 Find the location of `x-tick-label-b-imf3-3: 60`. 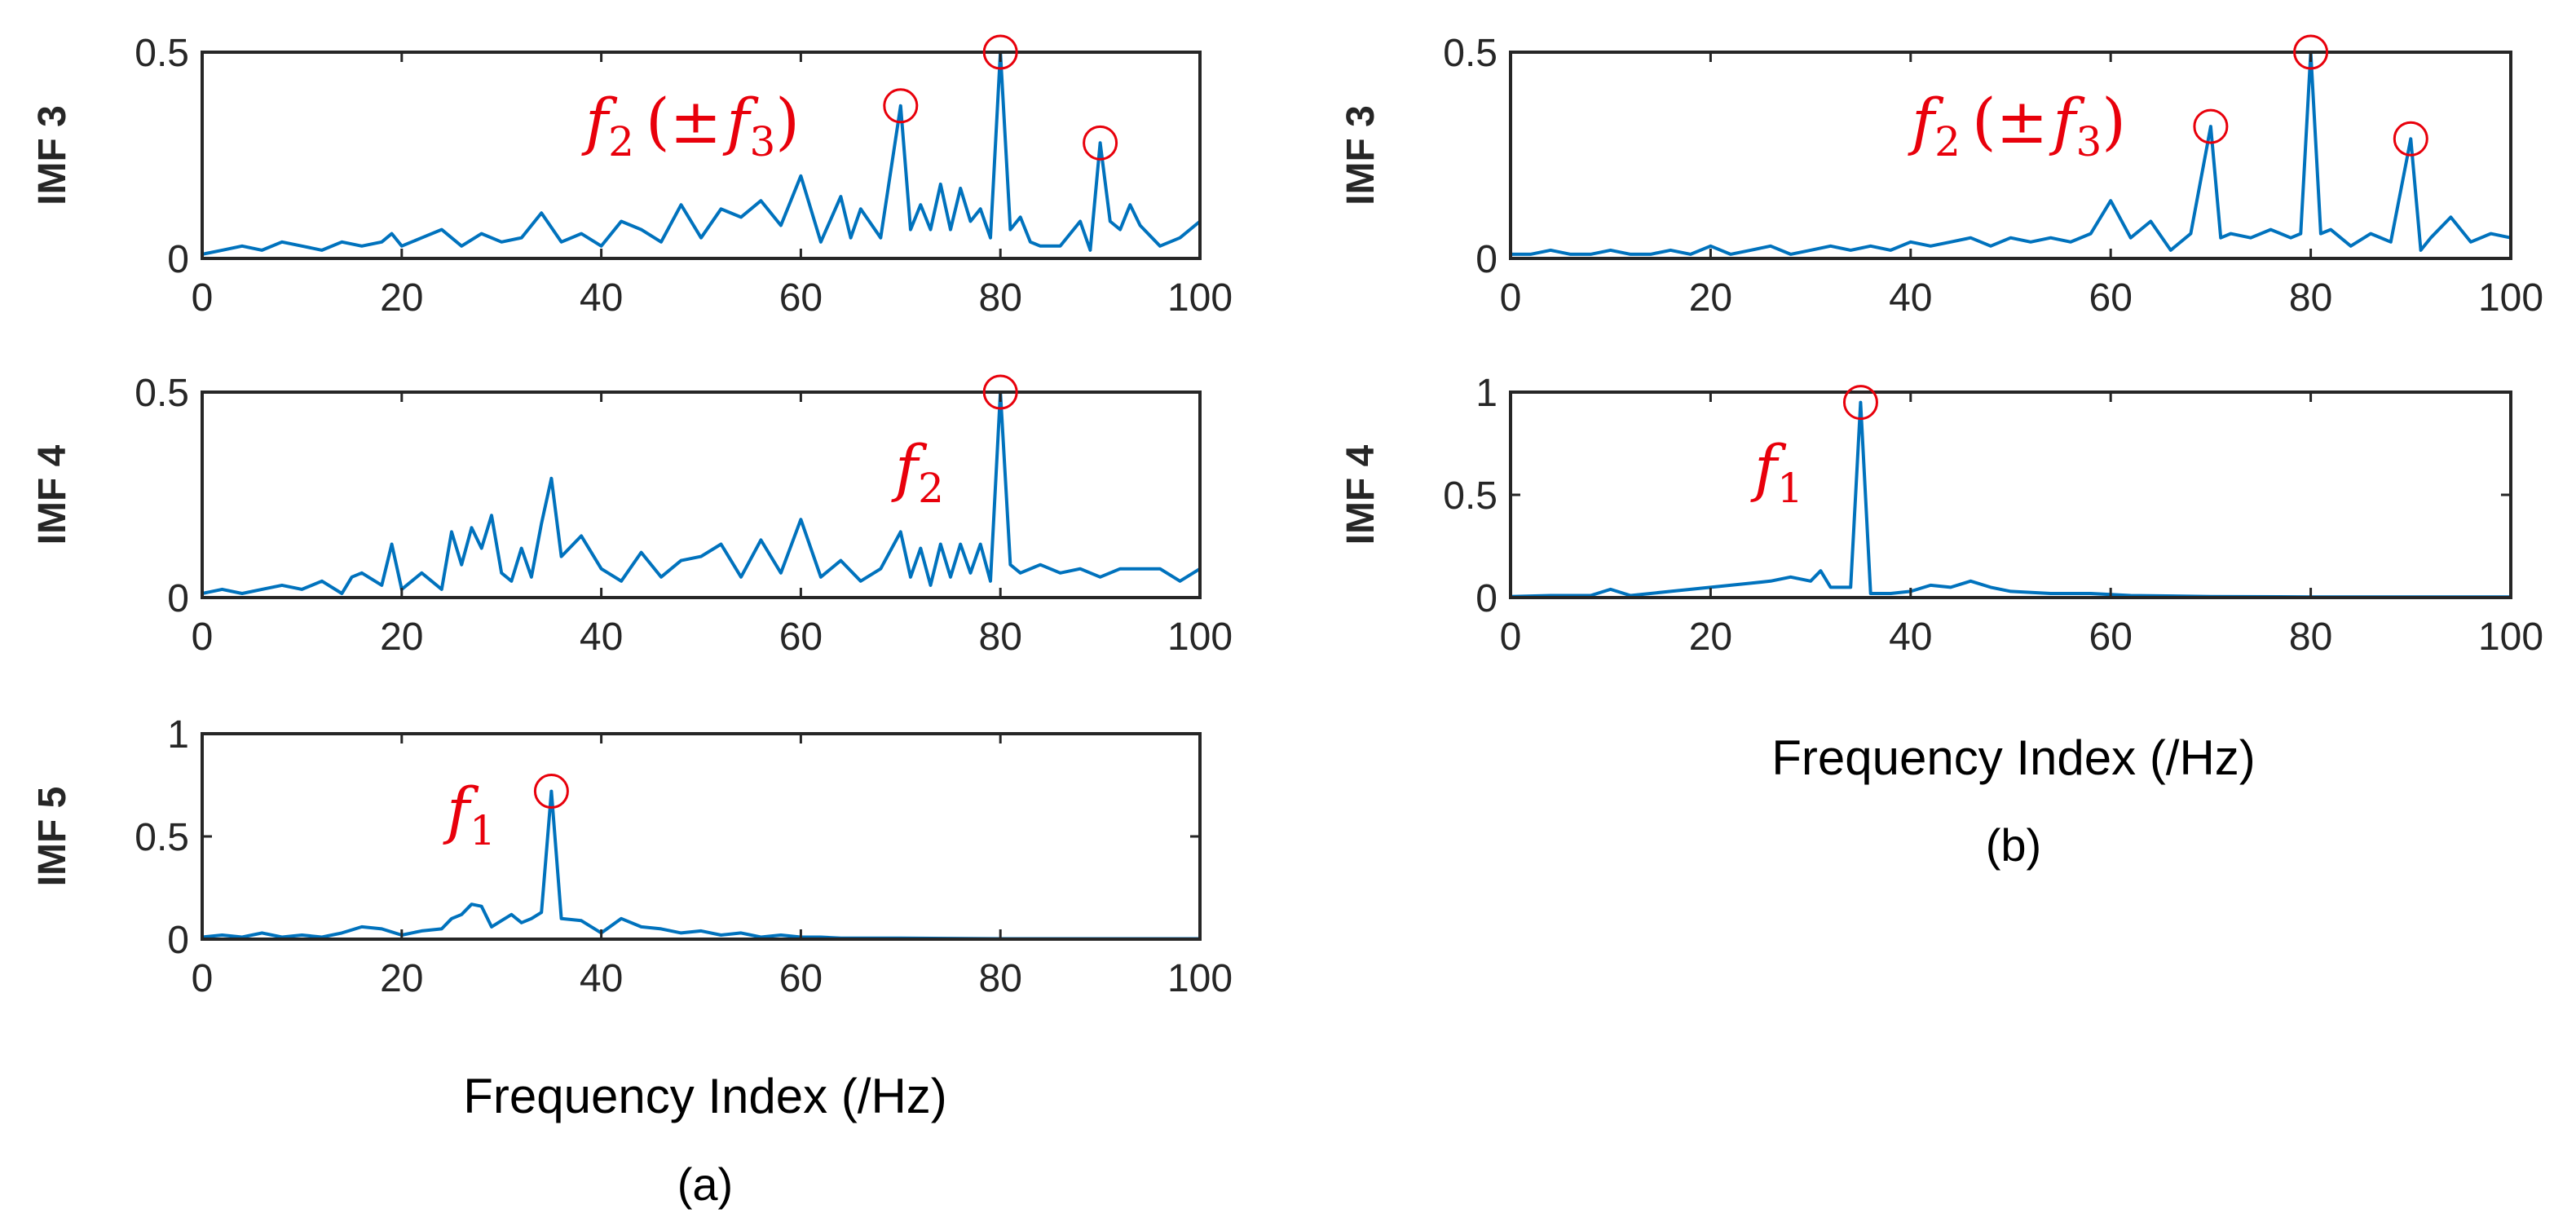

x-tick-label-b-imf3-3: 60 is located at coordinates (2111, 298).